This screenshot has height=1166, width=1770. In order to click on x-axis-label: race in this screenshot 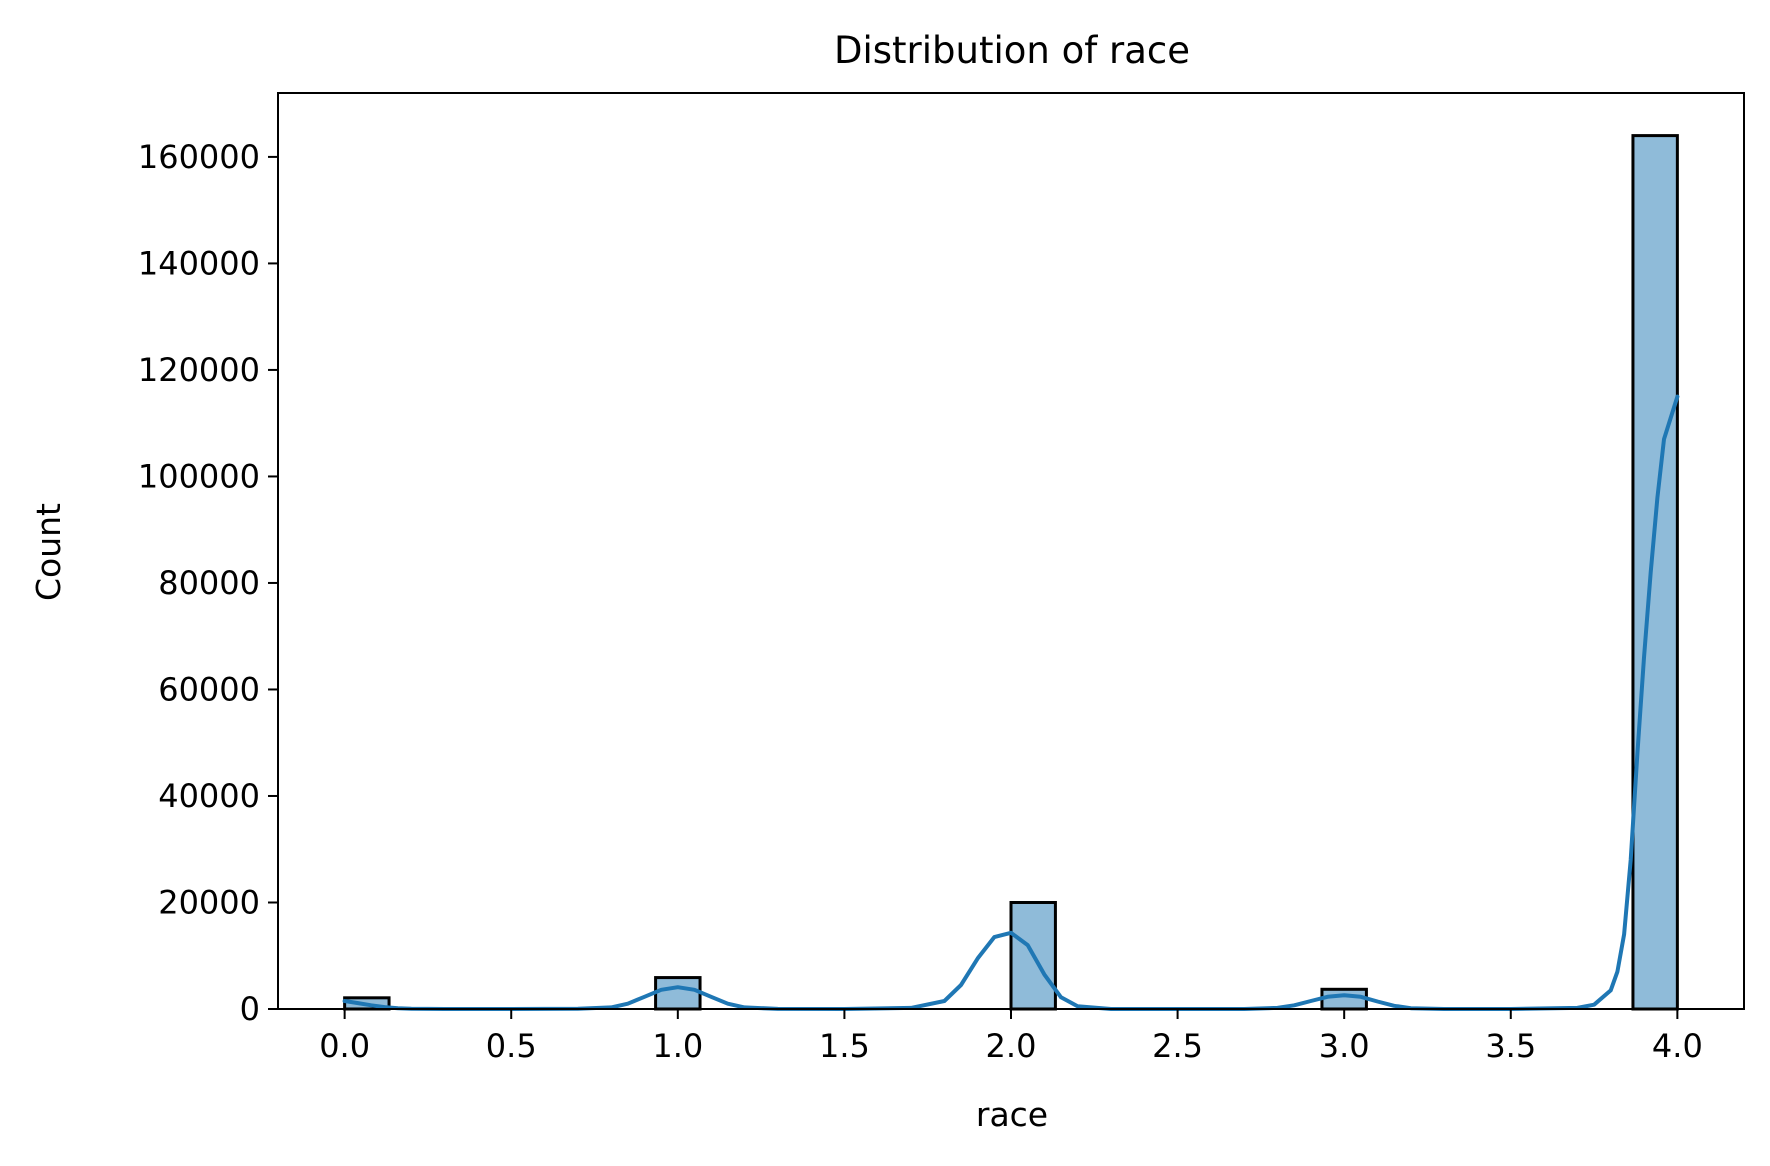, I will do `click(1012, 1114)`.